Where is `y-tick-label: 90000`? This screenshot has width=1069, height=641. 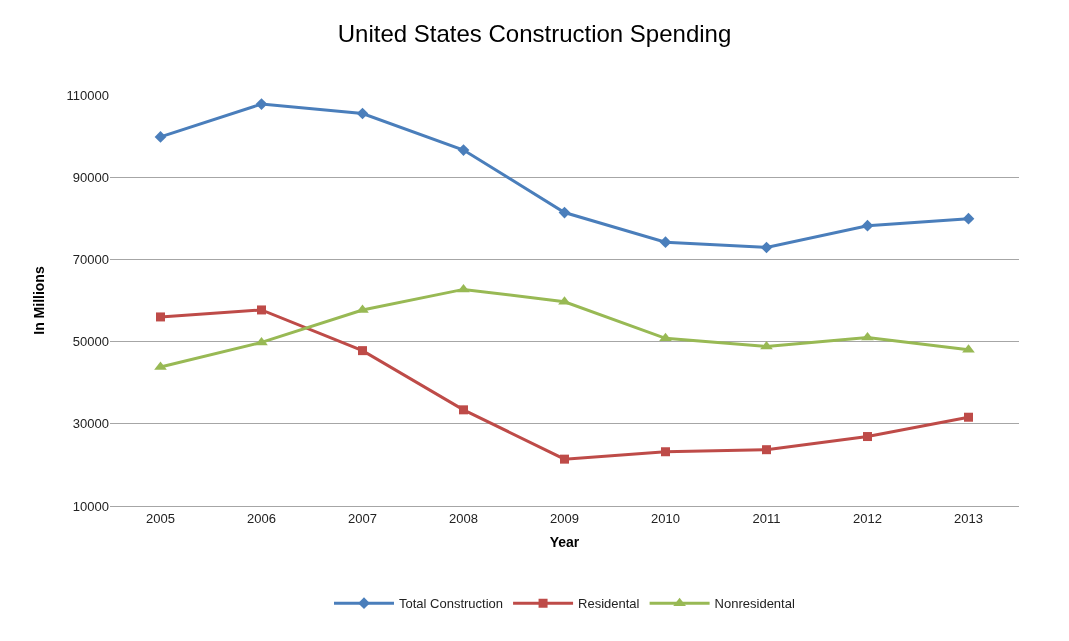
y-tick-label: 90000 is located at coordinates (90, 177).